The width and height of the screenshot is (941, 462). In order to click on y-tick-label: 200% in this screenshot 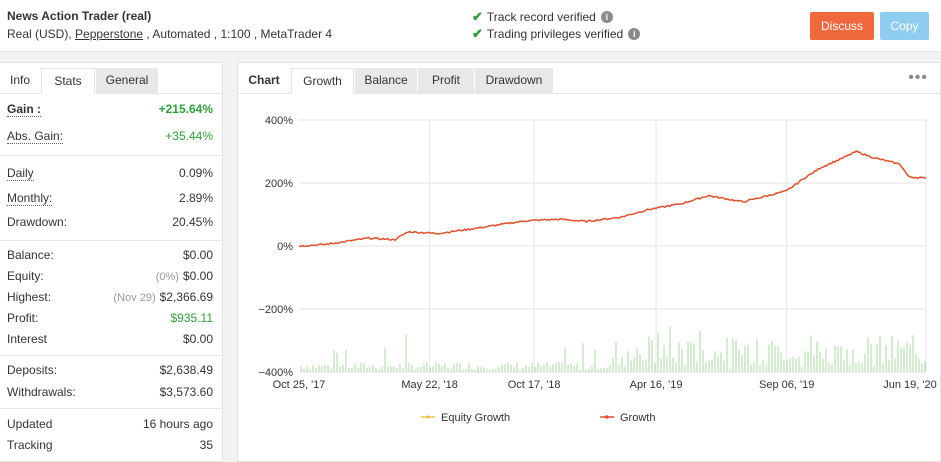, I will do `click(279, 184)`.